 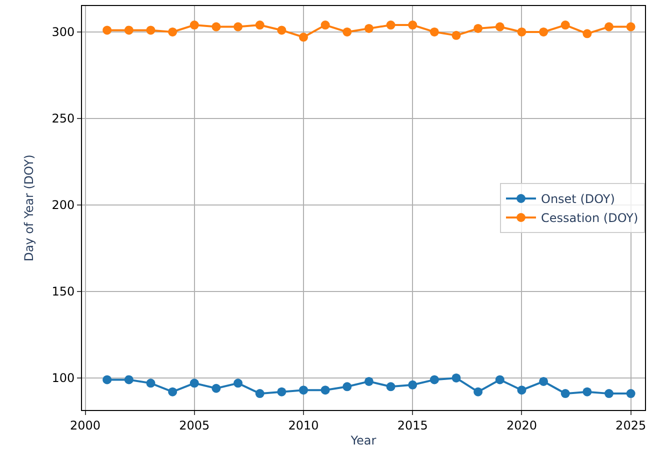 I want to click on y-tick-label: 150, so click(x=63, y=291).